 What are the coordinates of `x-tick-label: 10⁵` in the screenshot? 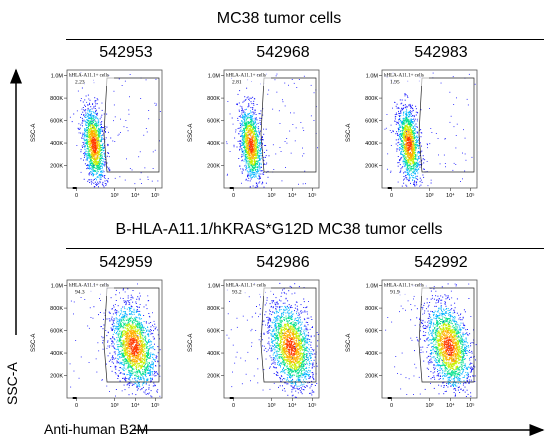 It's located at (312, 195).